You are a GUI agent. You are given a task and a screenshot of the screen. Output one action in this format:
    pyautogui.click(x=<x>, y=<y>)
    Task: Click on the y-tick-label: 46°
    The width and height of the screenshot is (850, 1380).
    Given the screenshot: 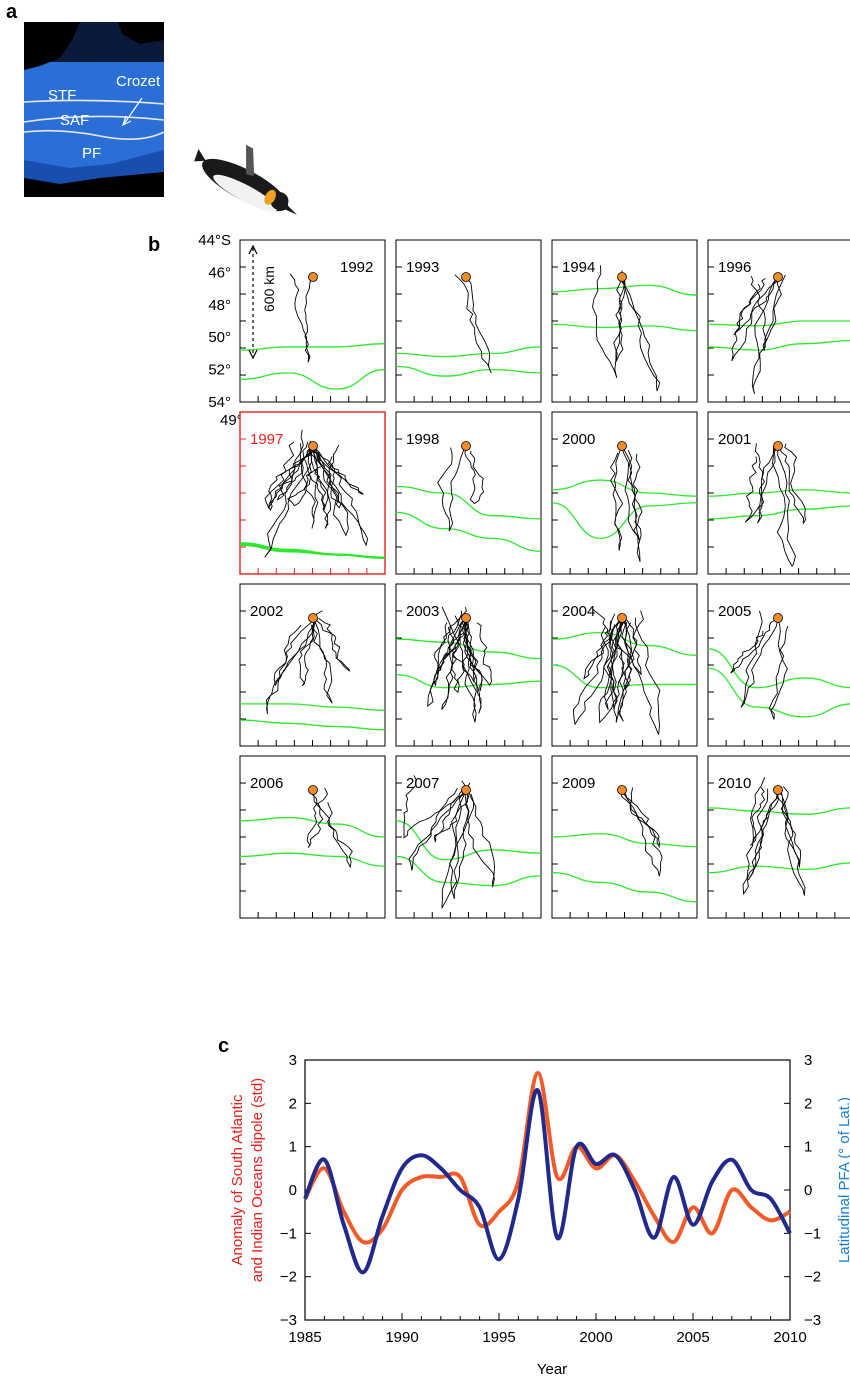 What is the action you would take?
    pyautogui.click(x=219, y=272)
    